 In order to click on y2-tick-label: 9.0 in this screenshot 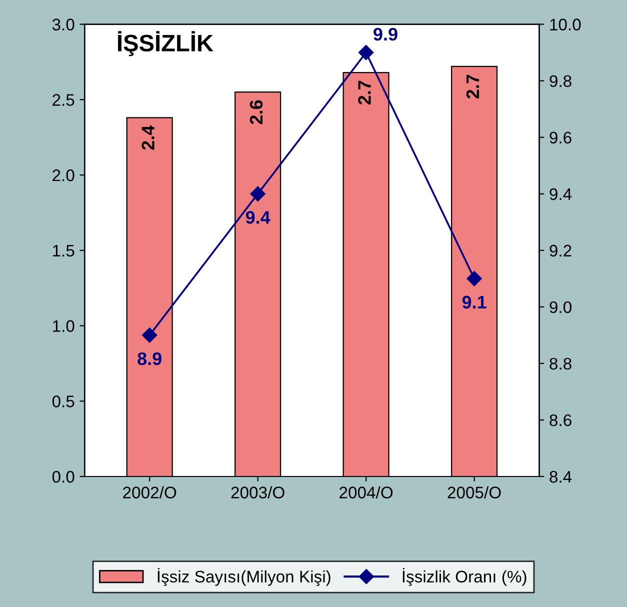, I will do `click(561, 307)`.